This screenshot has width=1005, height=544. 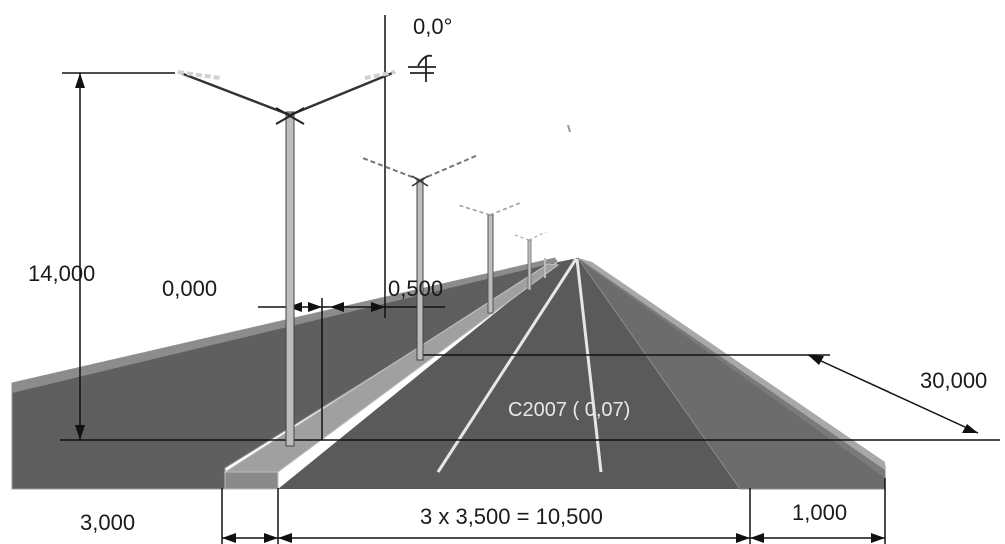 I want to click on spacing-dimension-line, so click(x=893, y=394).